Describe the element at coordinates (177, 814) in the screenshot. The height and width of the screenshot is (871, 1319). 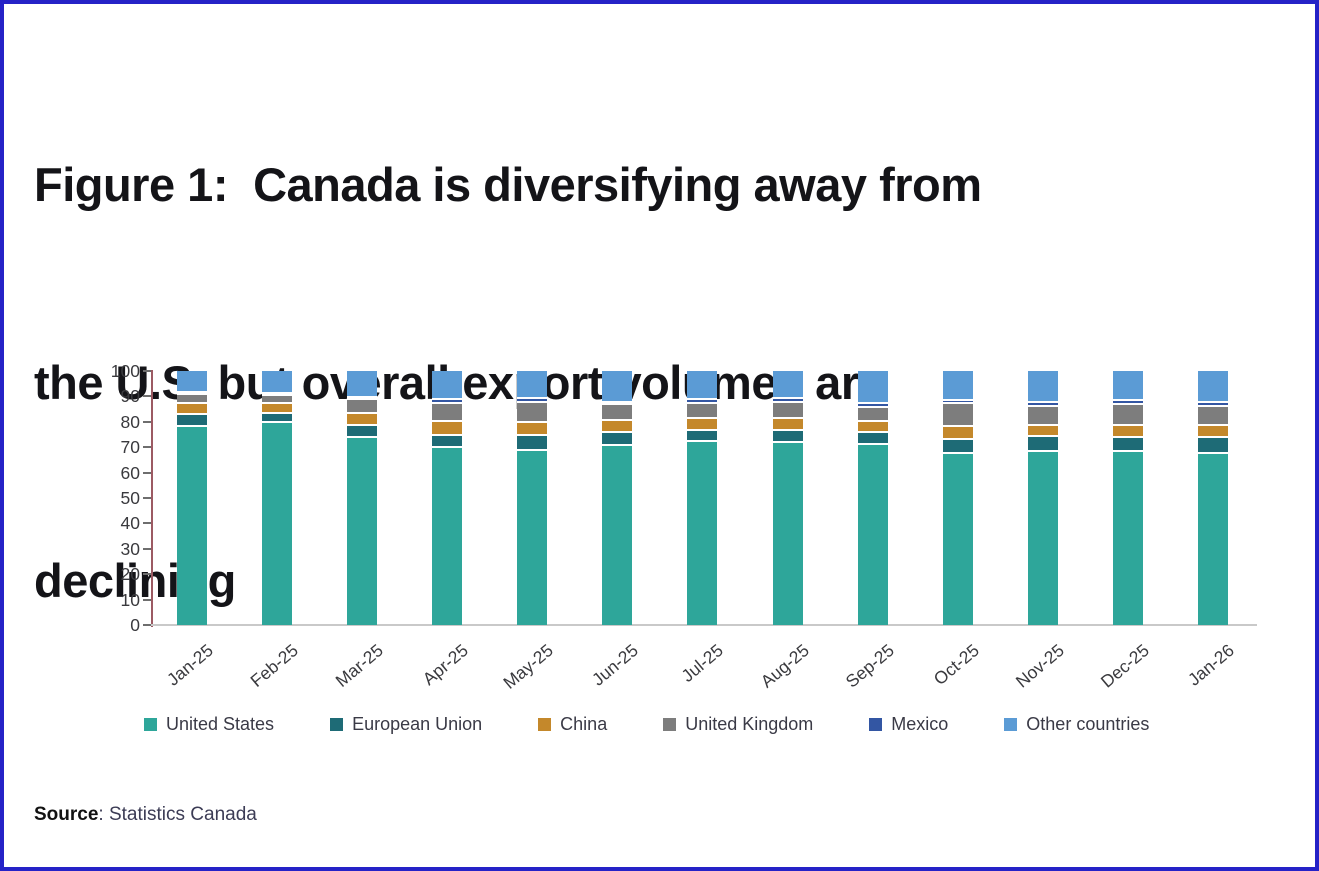
I see `source-value: : Statistics Canada` at that location.